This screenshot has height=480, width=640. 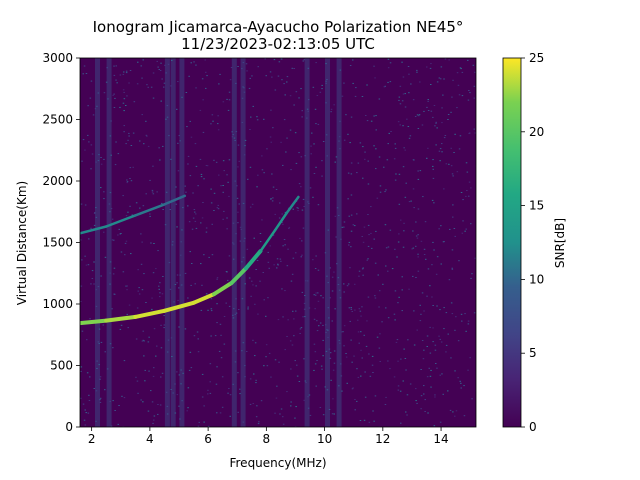 I want to click on x-tick-label: 4, so click(x=150, y=439).